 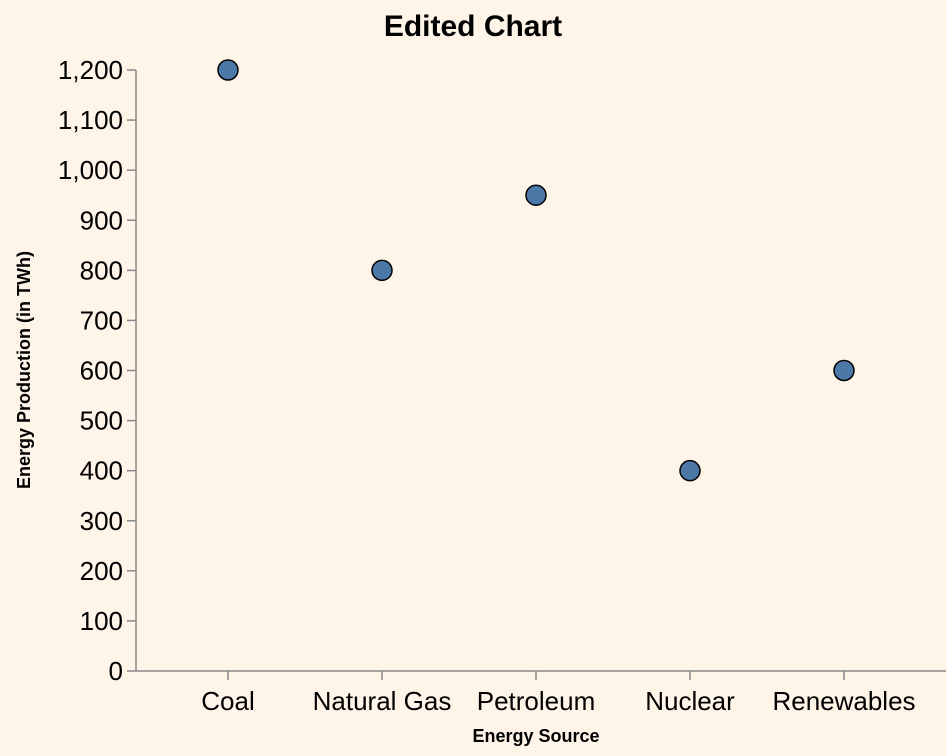 I want to click on y-tick-label: 1,200, so click(x=90, y=70).